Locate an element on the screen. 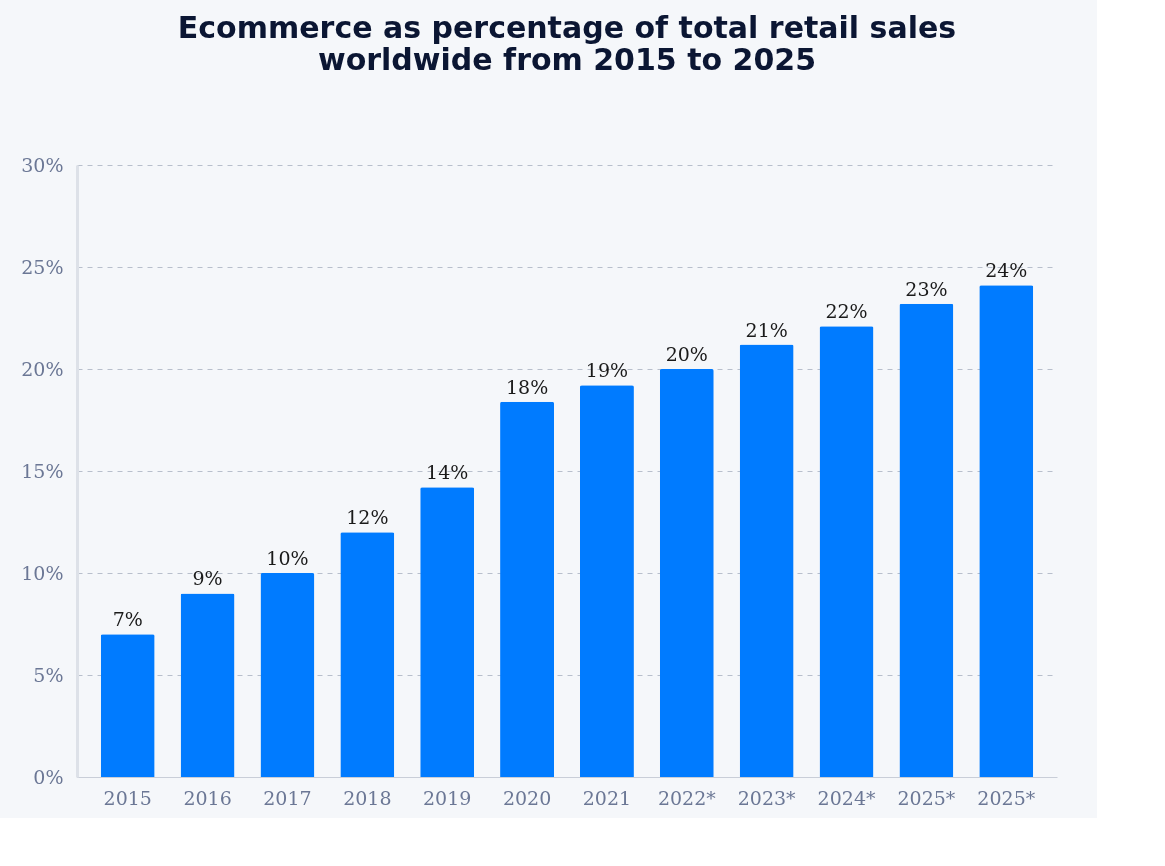 This screenshot has width=1165, height=866. x-tick-label: 2020 is located at coordinates (527, 797).